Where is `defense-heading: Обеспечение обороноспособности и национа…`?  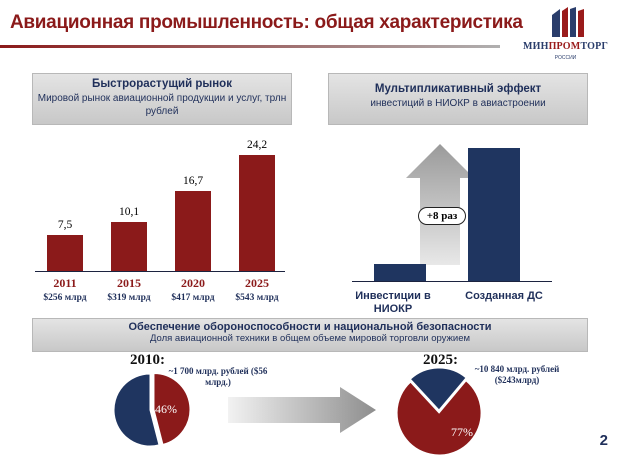 defense-heading: Обеспечение обороноспособности и национа… is located at coordinates (310, 327).